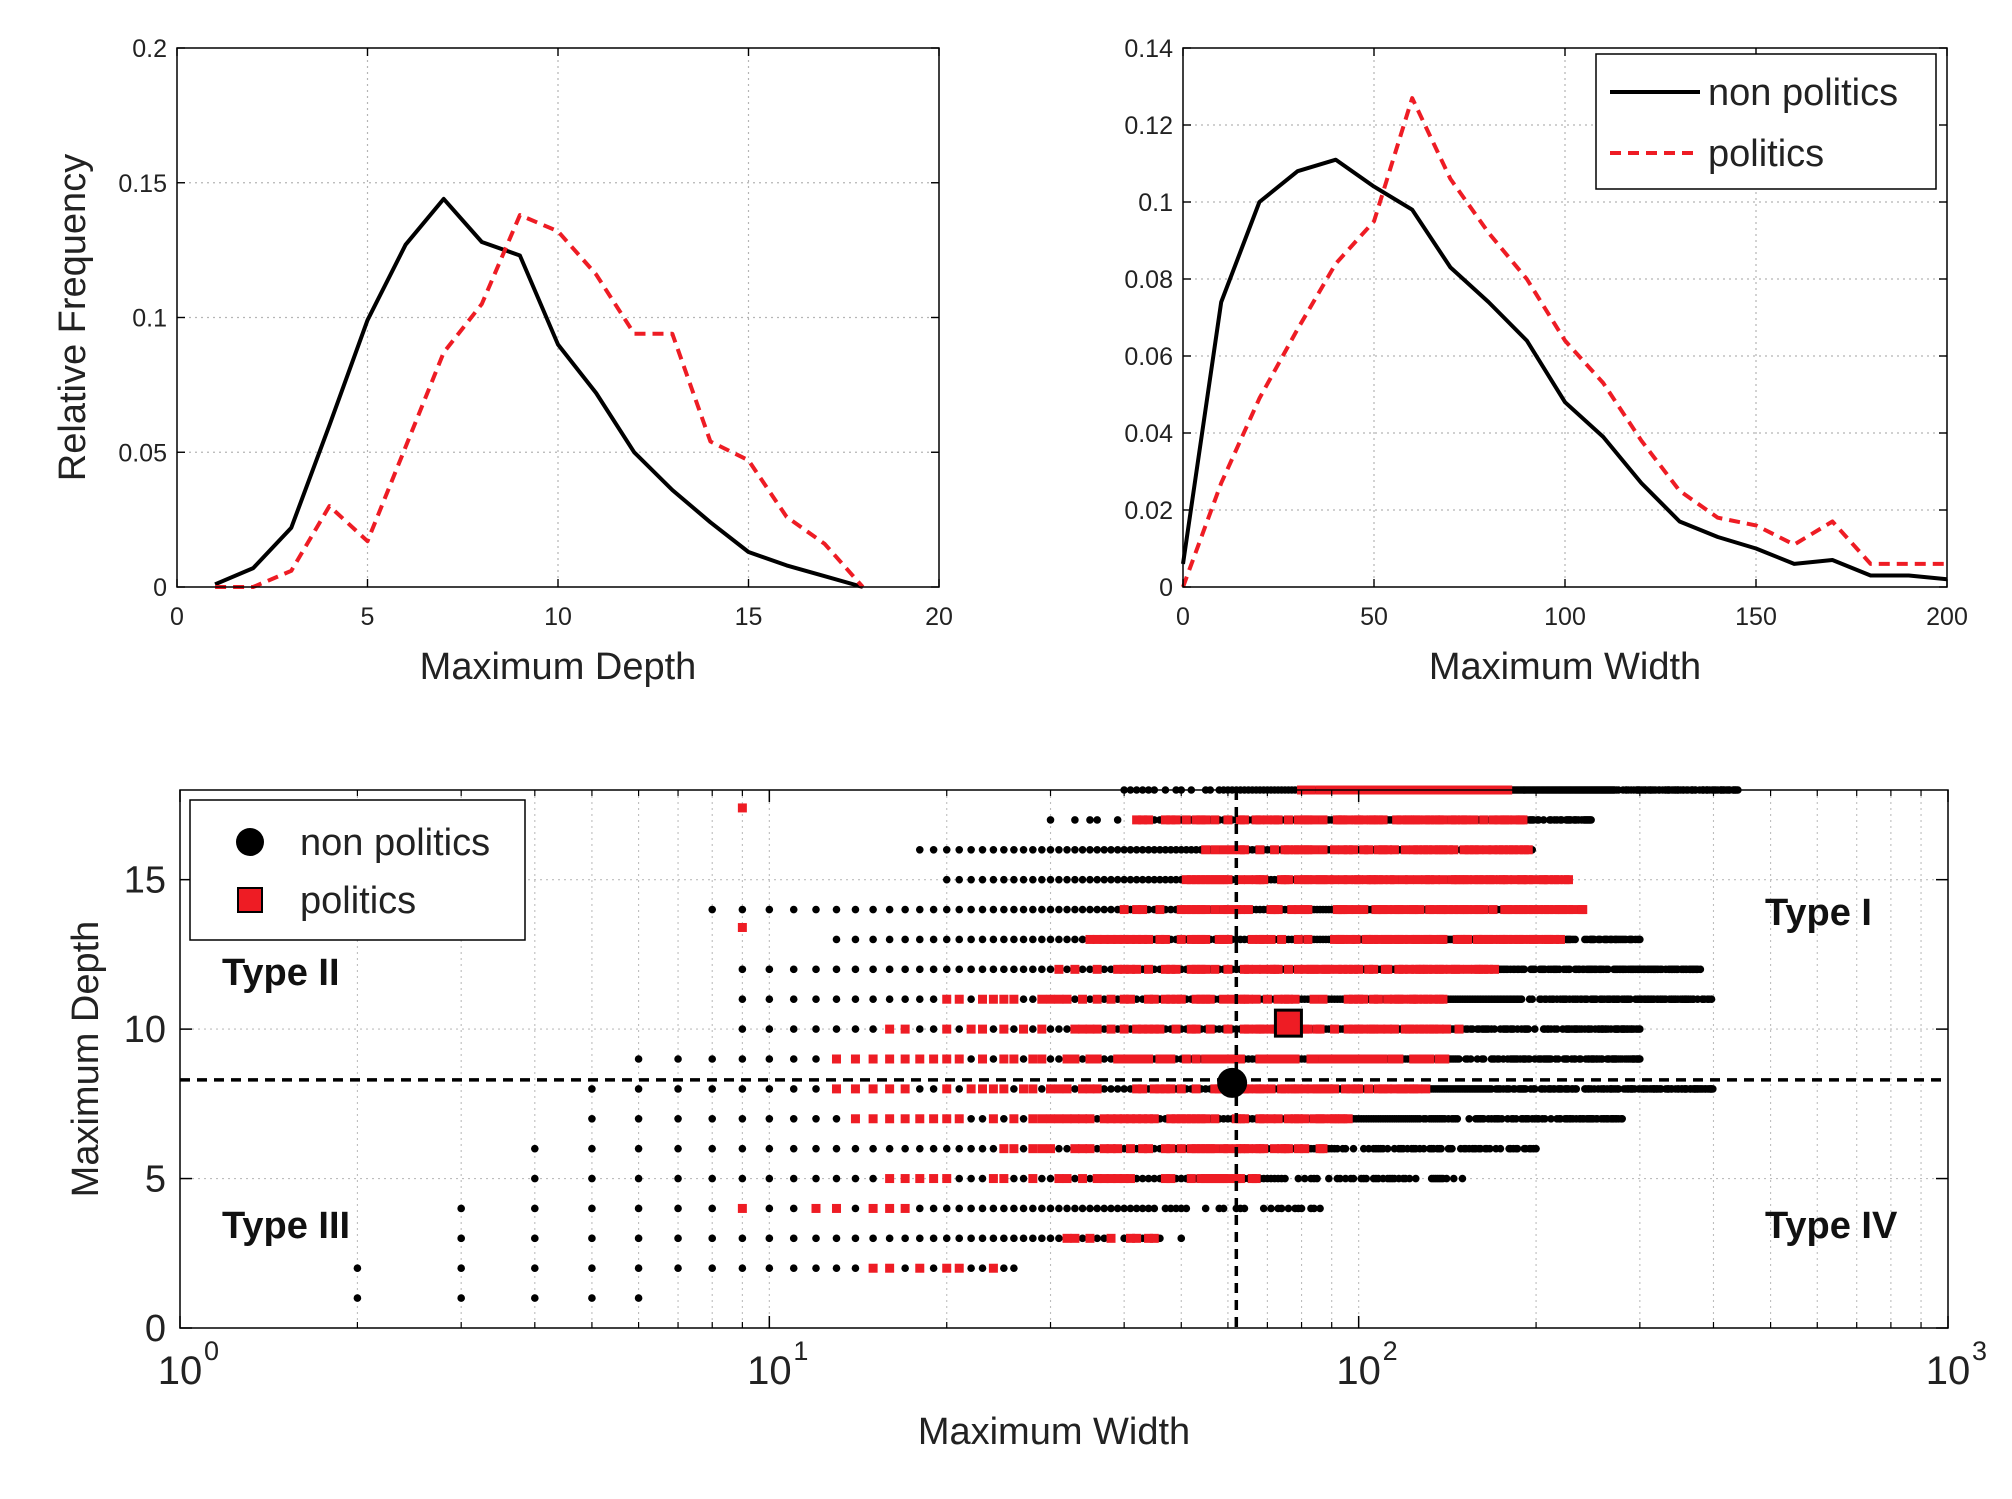  Describe the element at coordinates (800, 1351) in the screenshot. I see `x-tick-exponent: 1` at that location.